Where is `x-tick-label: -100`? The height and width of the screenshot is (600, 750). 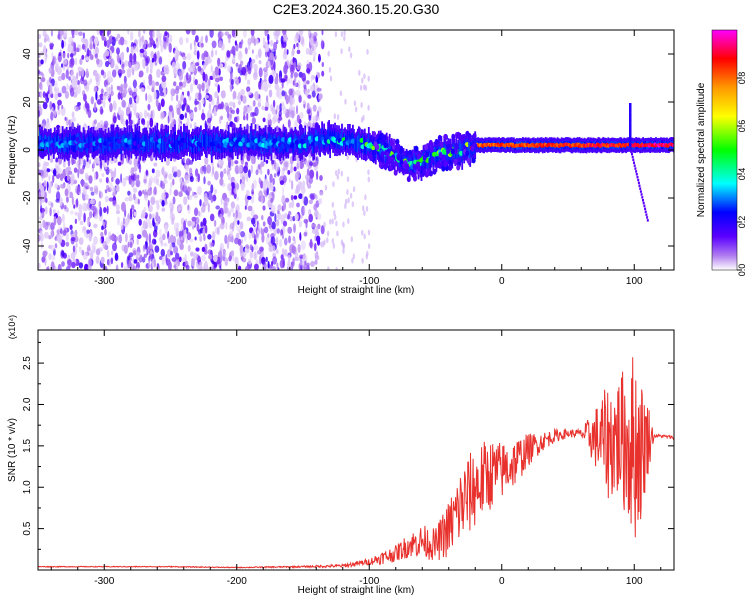 x-tick-label: -100 is located at coordinates (369, 581).